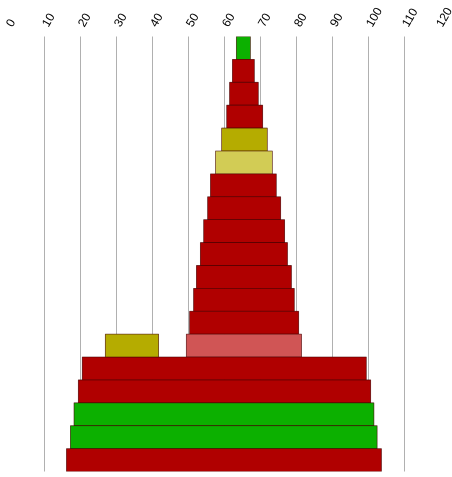  What do you see at coordinates (156, 20) in the screenshot?
I see `x-tick-label: 40` at bounding box center [156, 20].